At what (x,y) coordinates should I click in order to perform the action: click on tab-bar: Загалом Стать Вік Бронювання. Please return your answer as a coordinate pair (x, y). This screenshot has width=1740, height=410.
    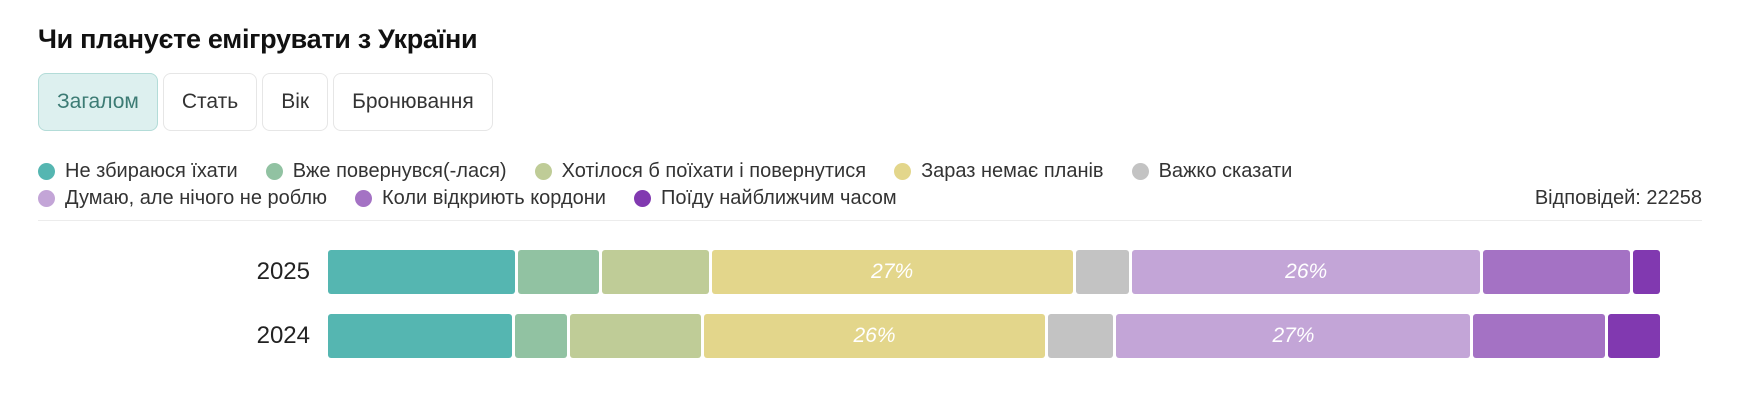
    Looking at the image, I should click on (870, 102).